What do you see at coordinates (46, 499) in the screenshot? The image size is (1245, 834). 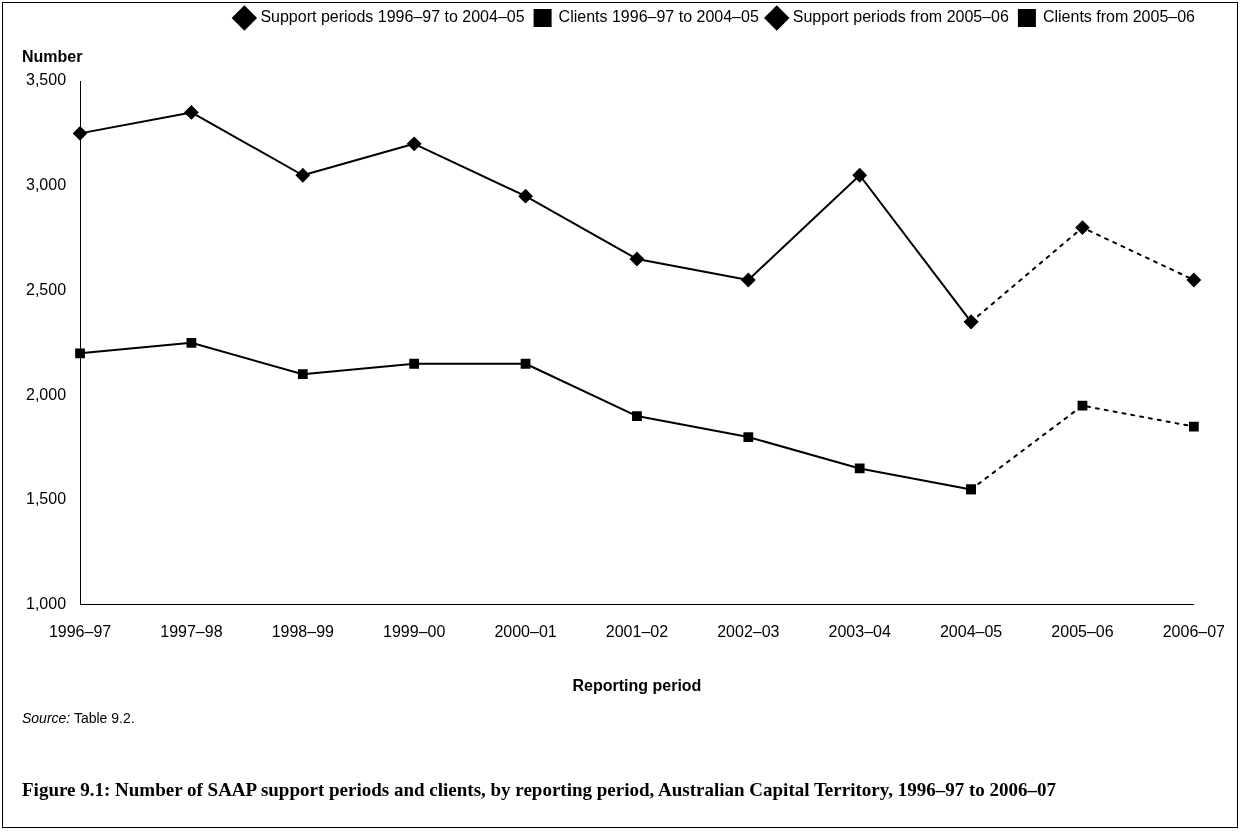 I see `y-tick-label: 1,500` at bounding box center [46, 499].